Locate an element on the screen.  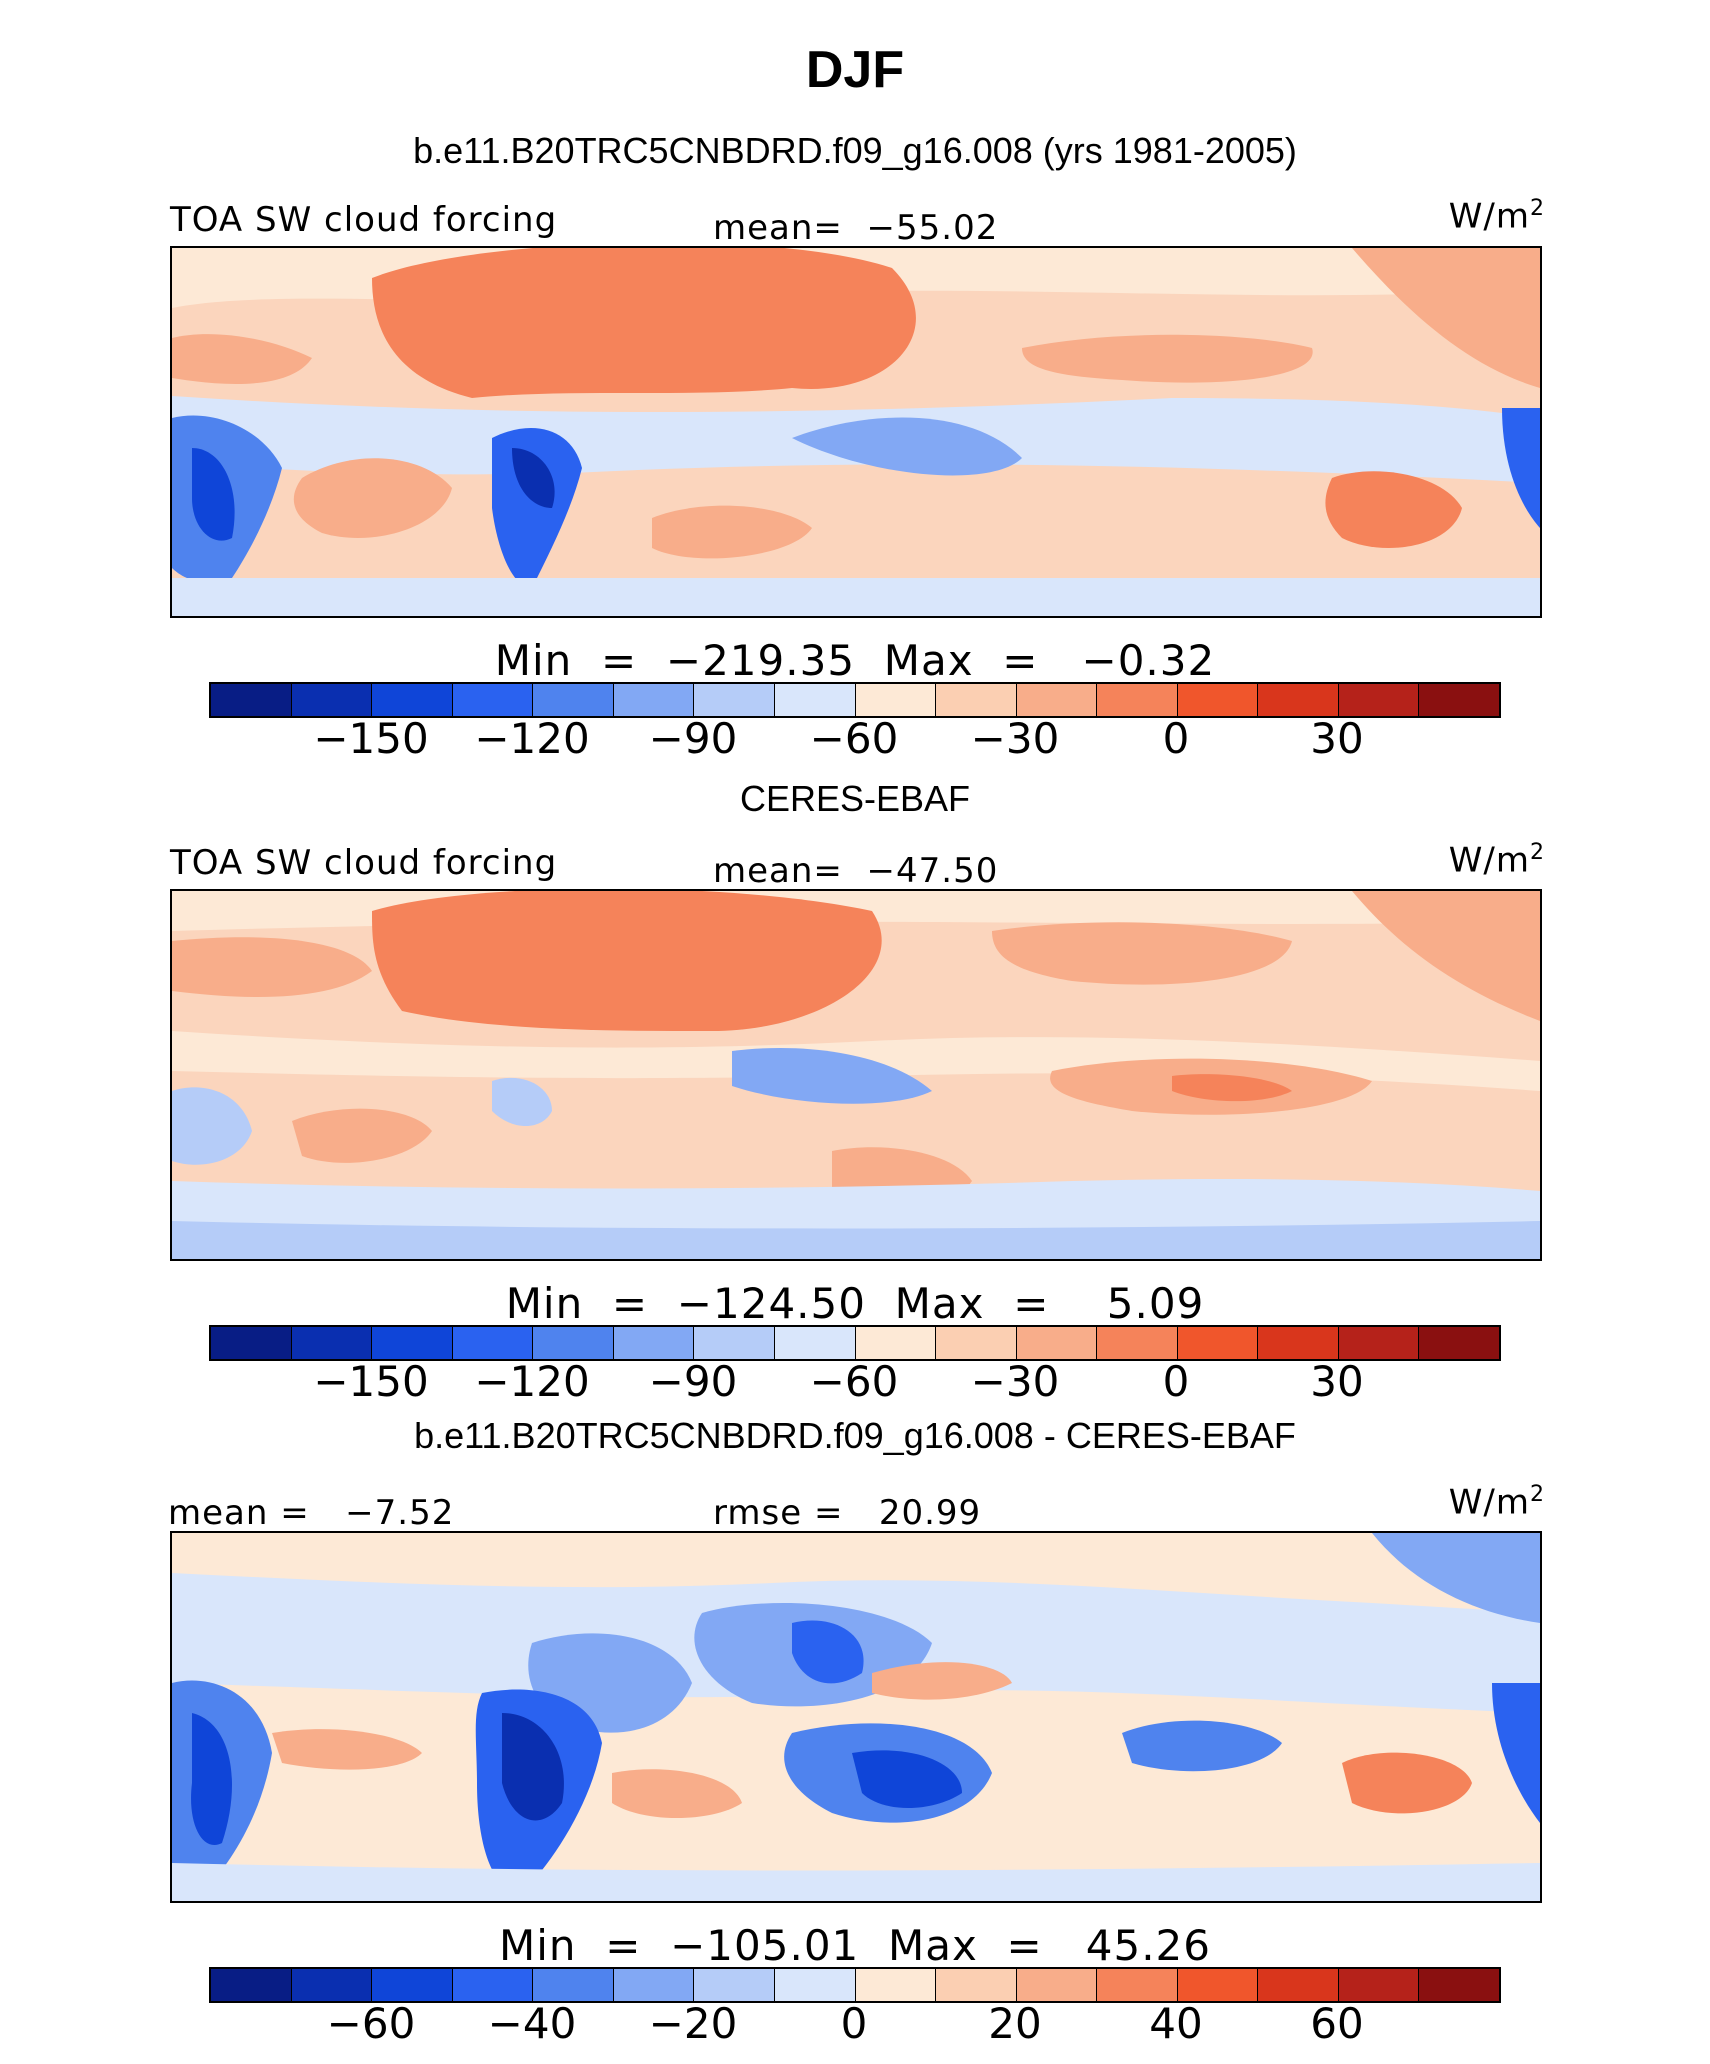
panel-2-units: W/m2 is located at coordinates (1496, 860).